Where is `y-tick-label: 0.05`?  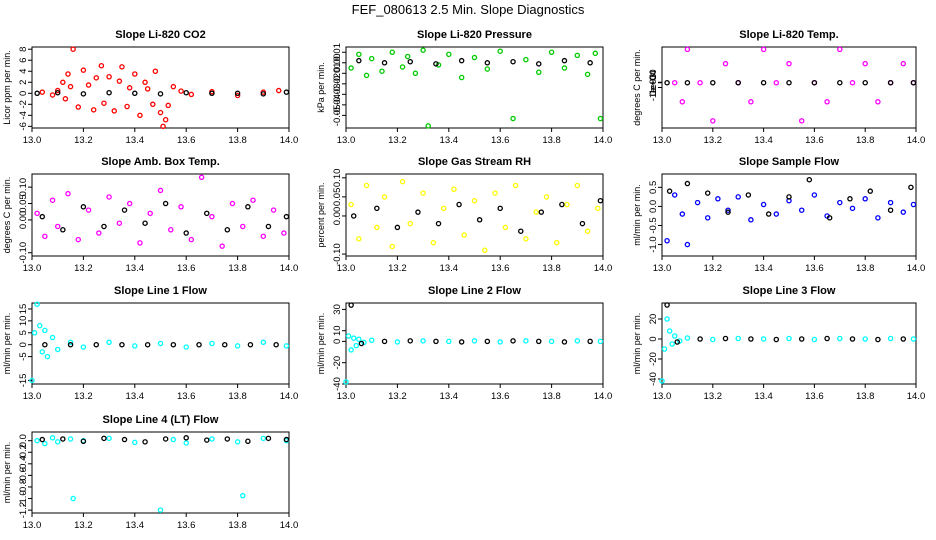 y-tick-label: 0.05 is located at coordinates (337, 197).